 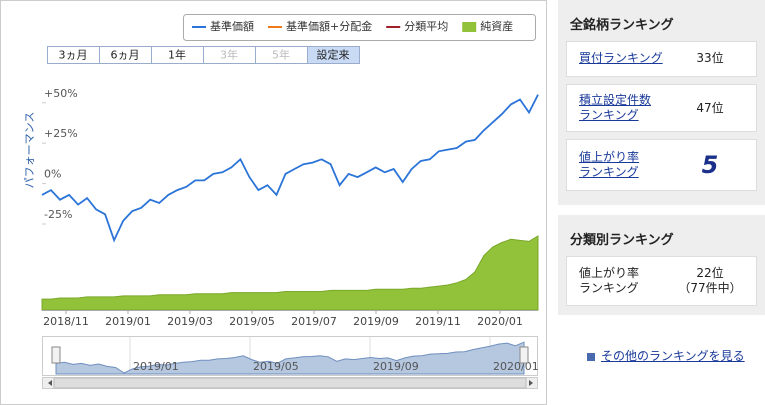 What do you see at coordinates (622, 25) in the screenshot?
I see `panel-title: 全銘柄ランキング` at bounding box center [622, 25].